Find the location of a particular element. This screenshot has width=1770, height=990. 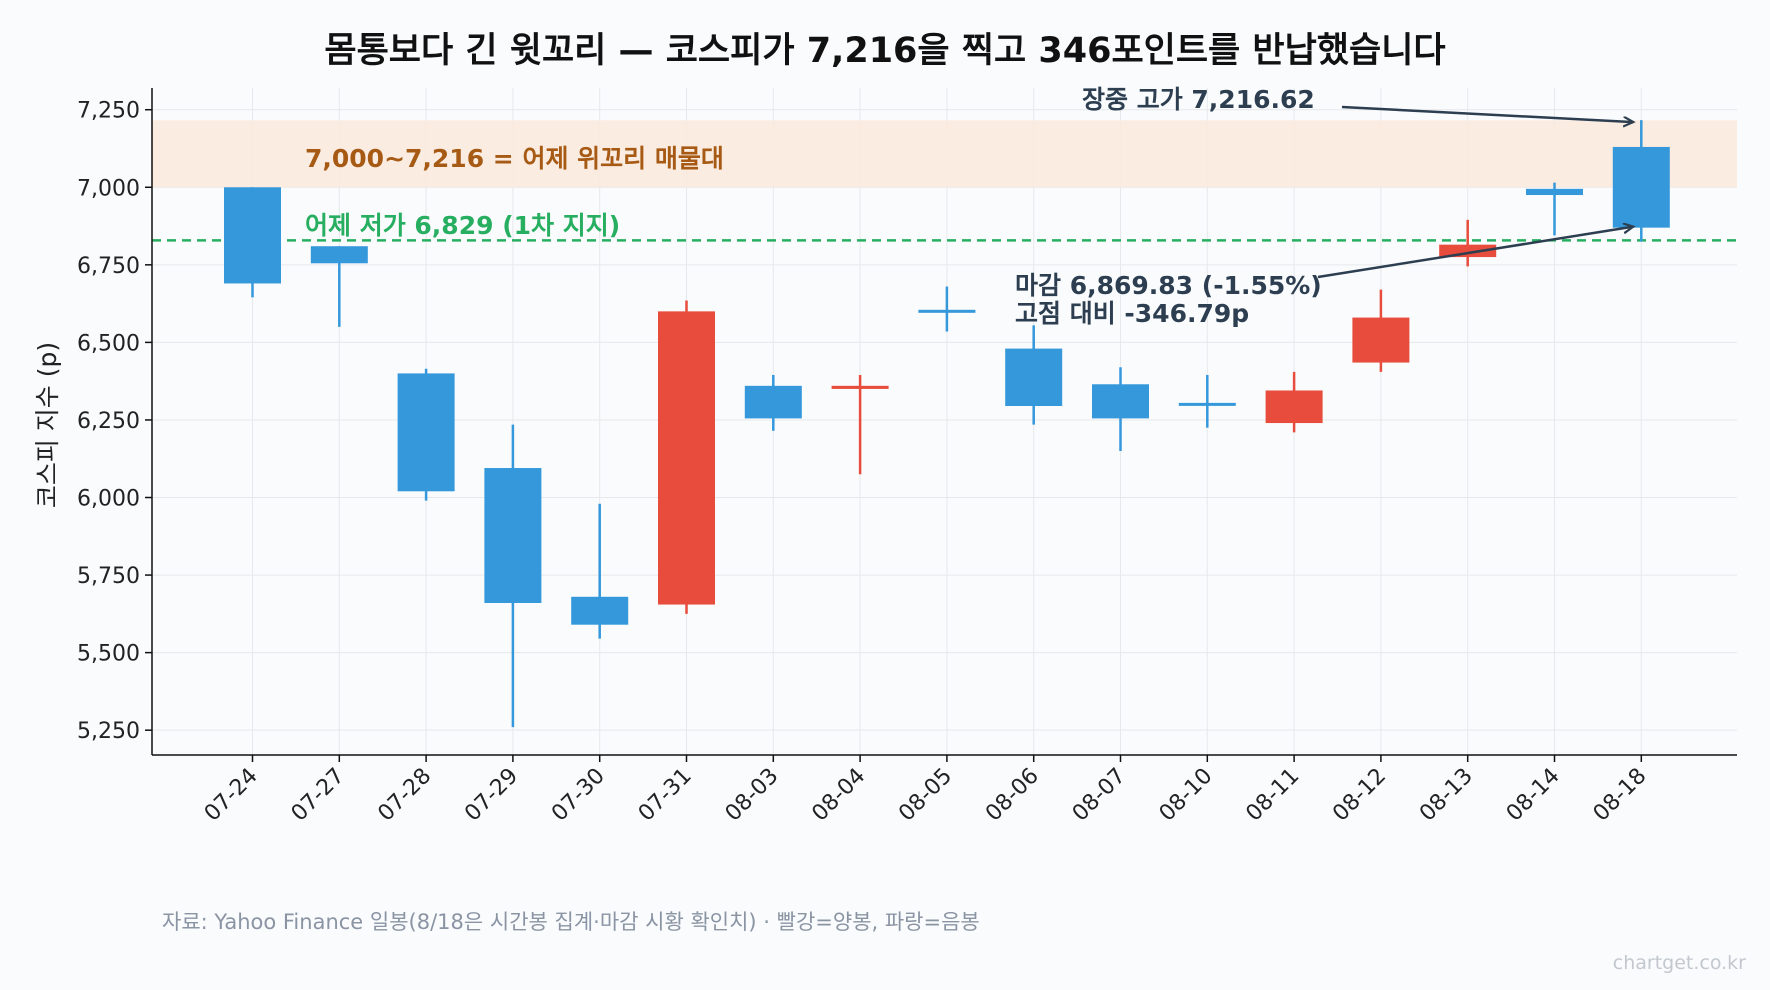

support-line-label: 어제 저가 6,829 (1차 지지) is located at coordinates (462, 225).